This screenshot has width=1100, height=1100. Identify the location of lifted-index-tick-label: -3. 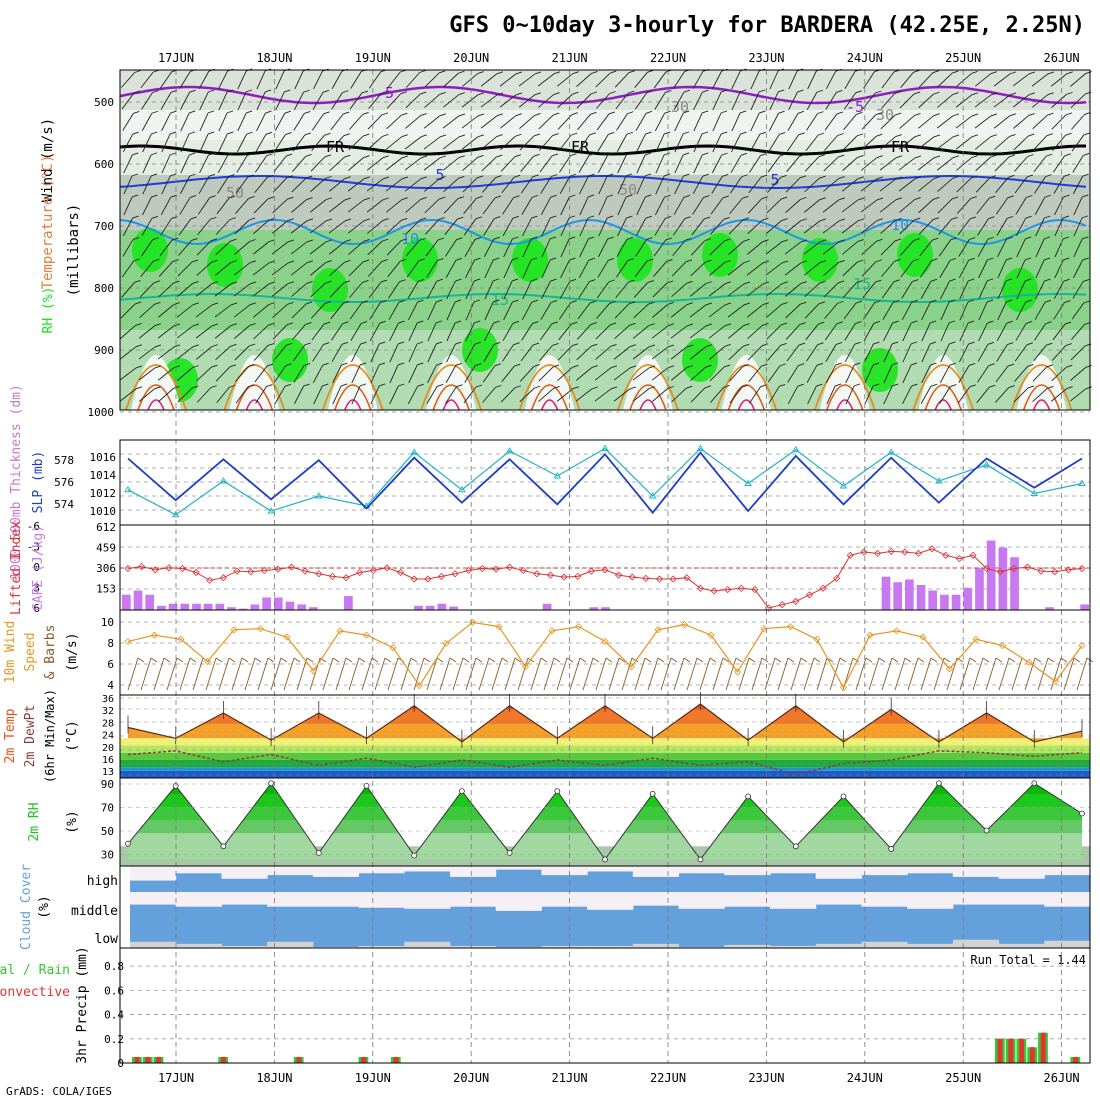
(33, 547).